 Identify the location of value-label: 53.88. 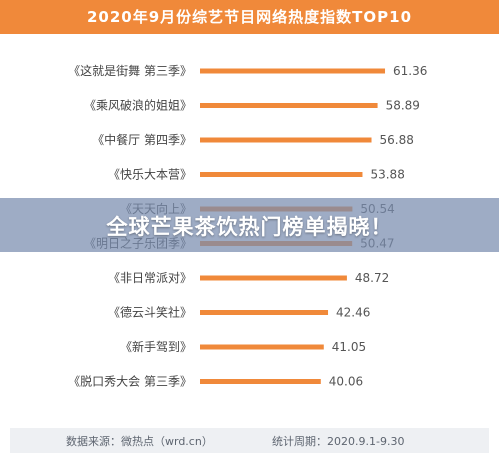
(387, 175).